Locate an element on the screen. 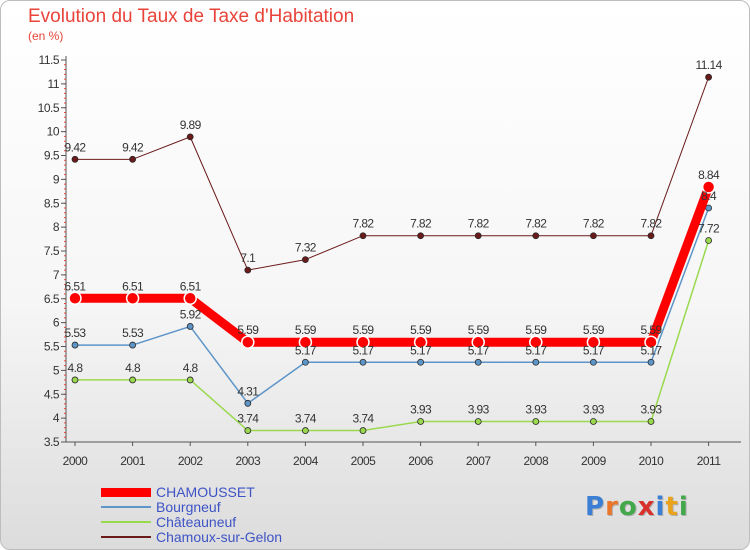 The height and width of the screenshot is (550, 750). y-unit-label: (en %) is located at coordinates (46, 36).